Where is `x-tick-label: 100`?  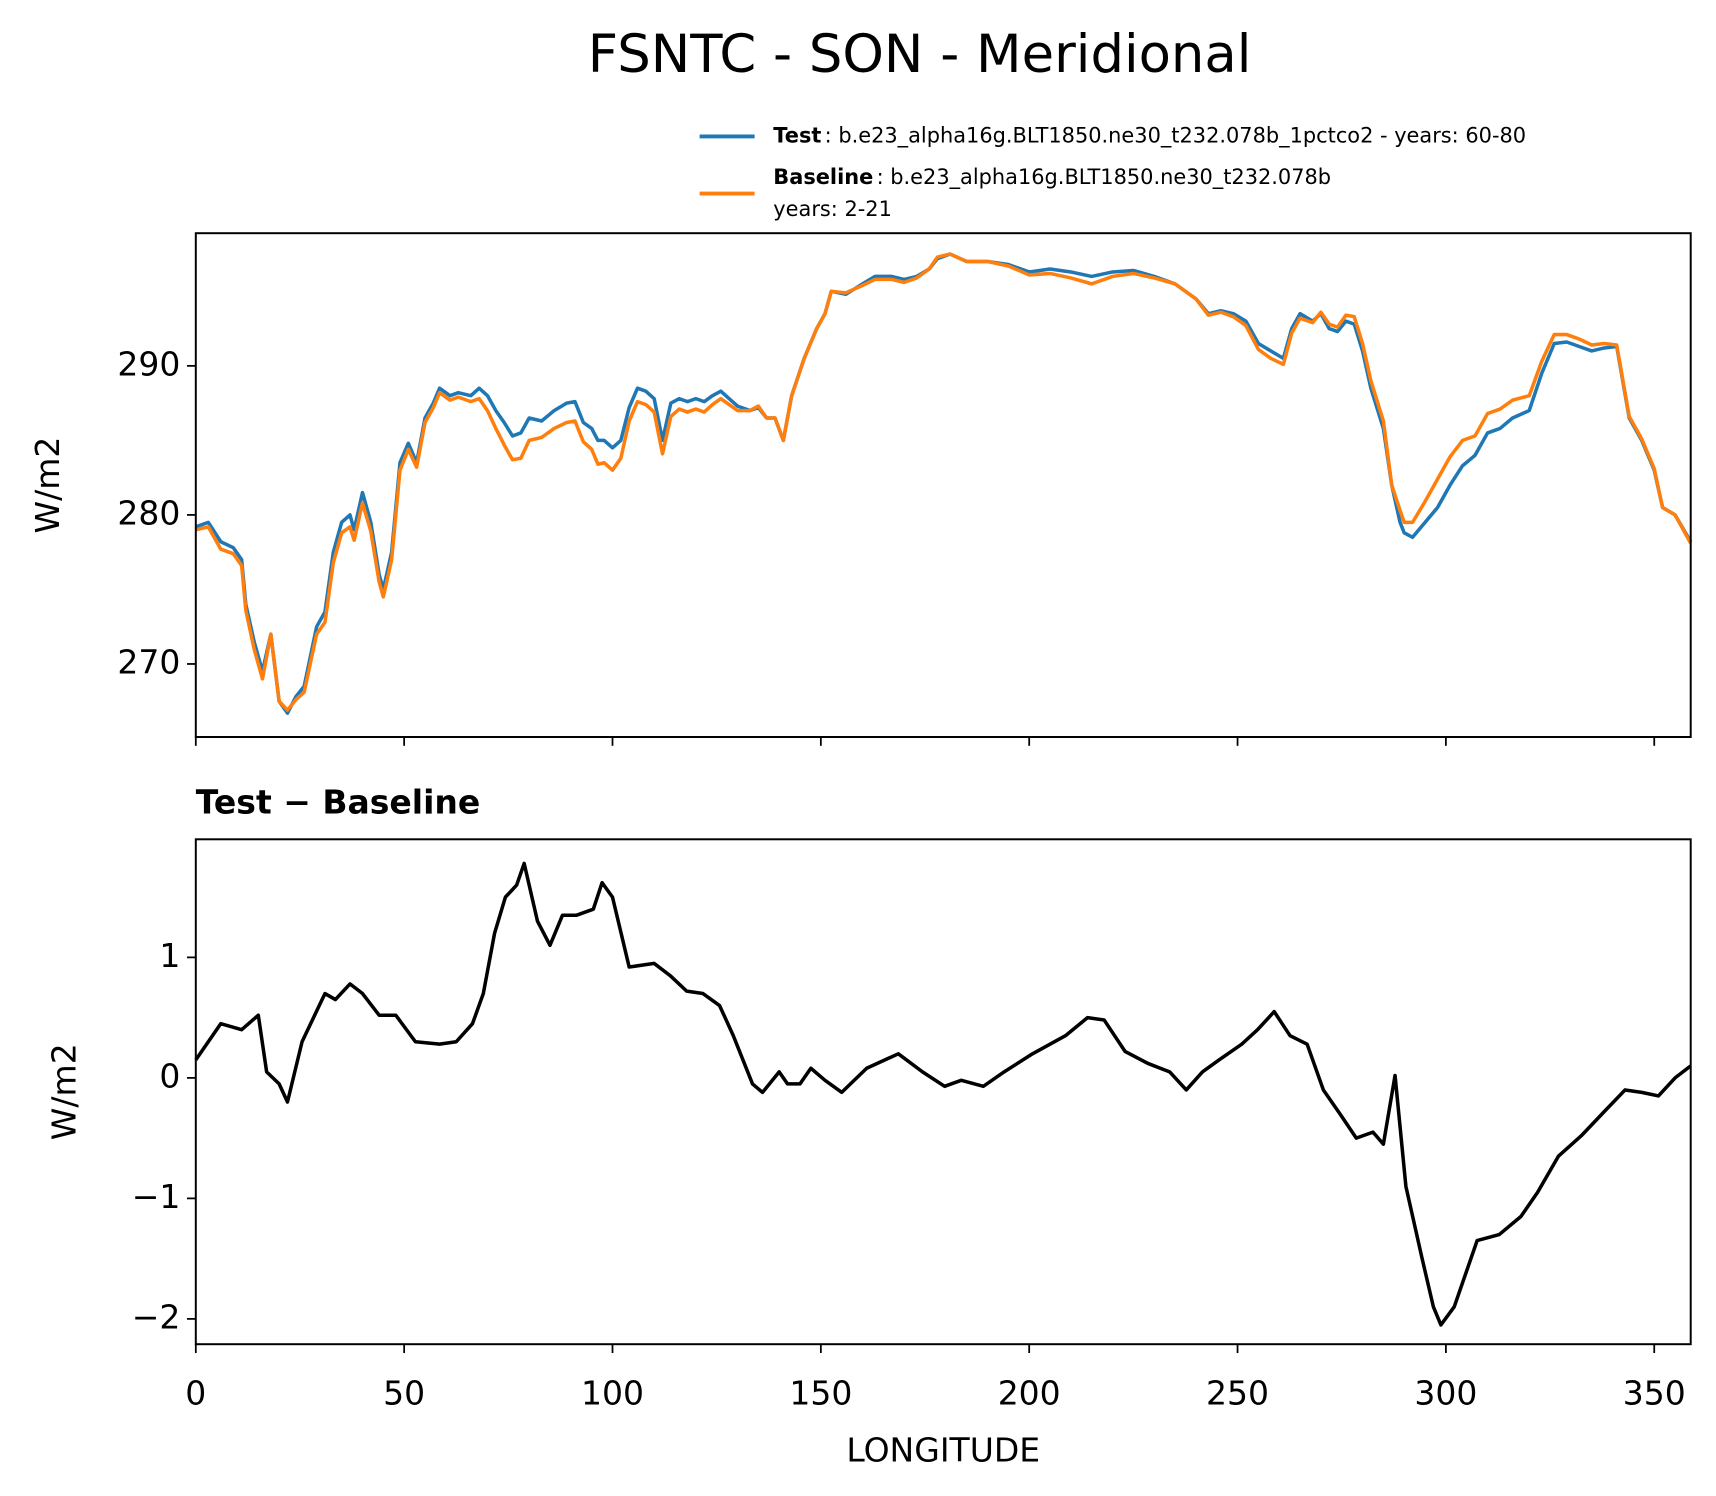 x-tick-label: 100 is located at coordinates (612, 1392).